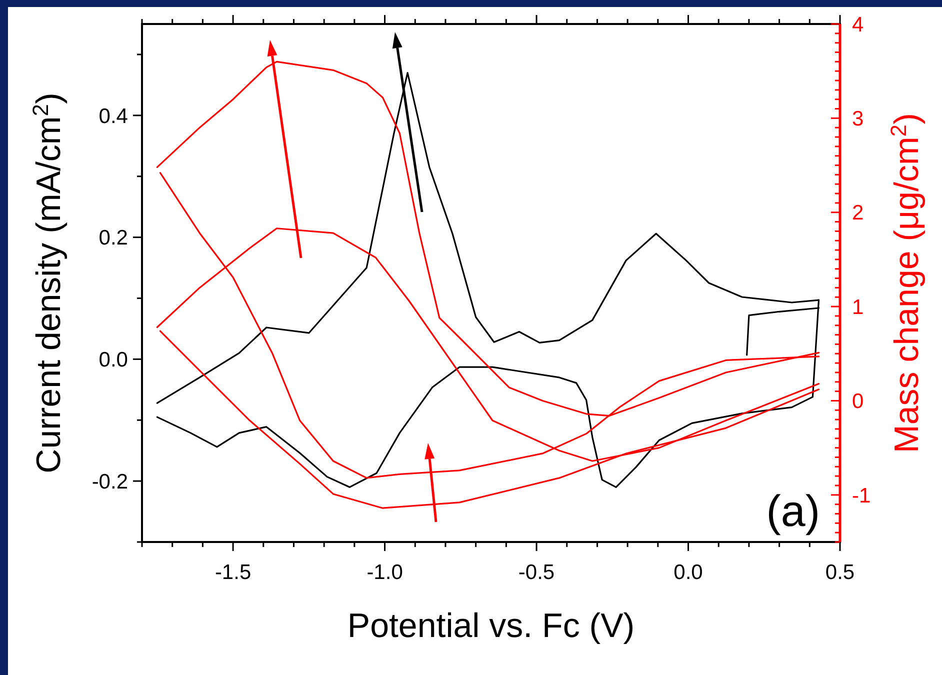 This screenshot has height=675, width=942. What do you see at coordinates (384, 572) in the screenshot?
I see `x-tick-label: -1.0` at bounding box center [384, 572].